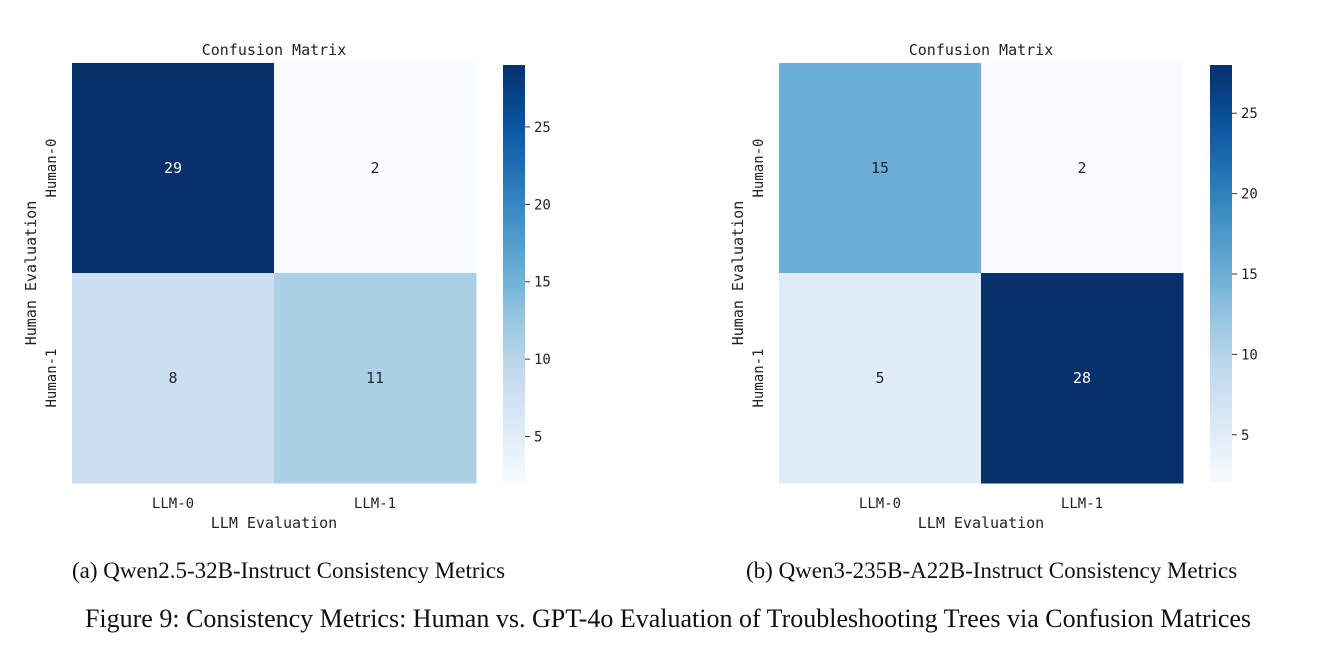  What do you see at coordinates (1221, 274) in the screenshot?
I see `colorbar-b` at bounding box center [1221, 274].